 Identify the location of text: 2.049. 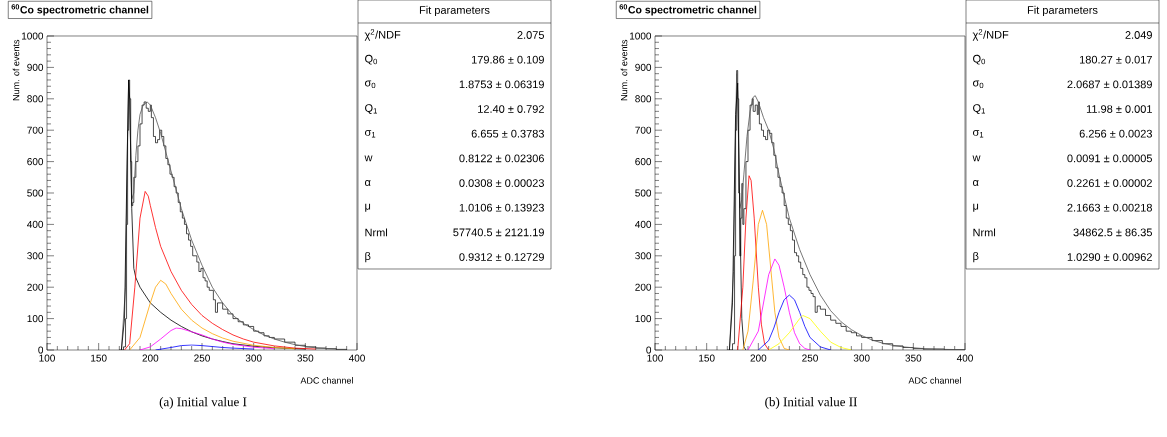
(1138, 35).